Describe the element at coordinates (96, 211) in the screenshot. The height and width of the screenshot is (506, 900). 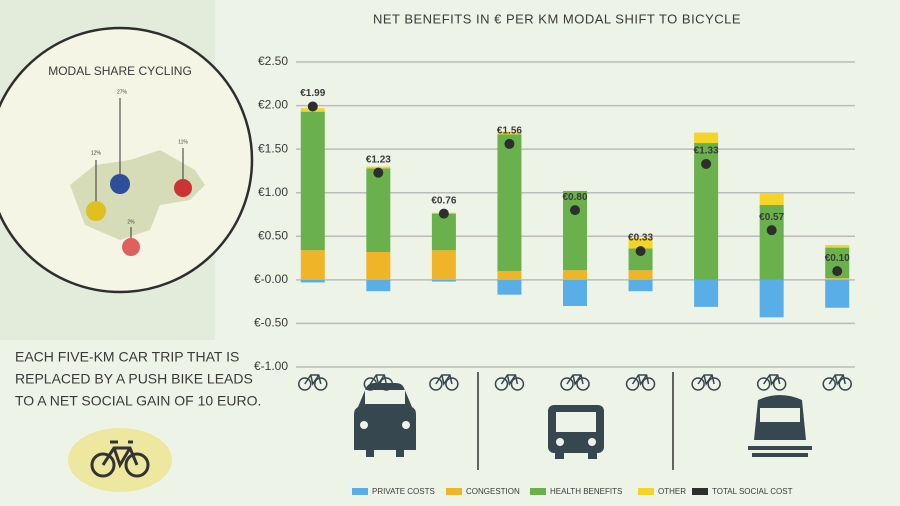
I see `flag-be` at that location.